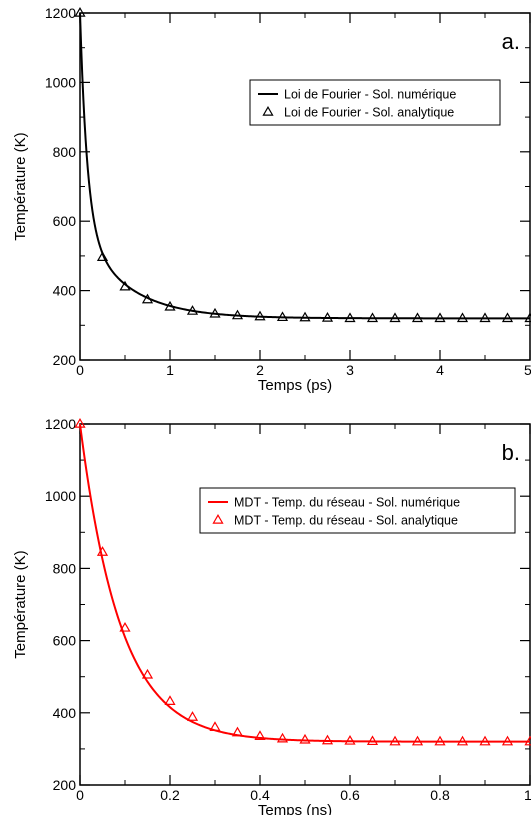  I want to click on x-tick-label: 2, so click(260, 370).